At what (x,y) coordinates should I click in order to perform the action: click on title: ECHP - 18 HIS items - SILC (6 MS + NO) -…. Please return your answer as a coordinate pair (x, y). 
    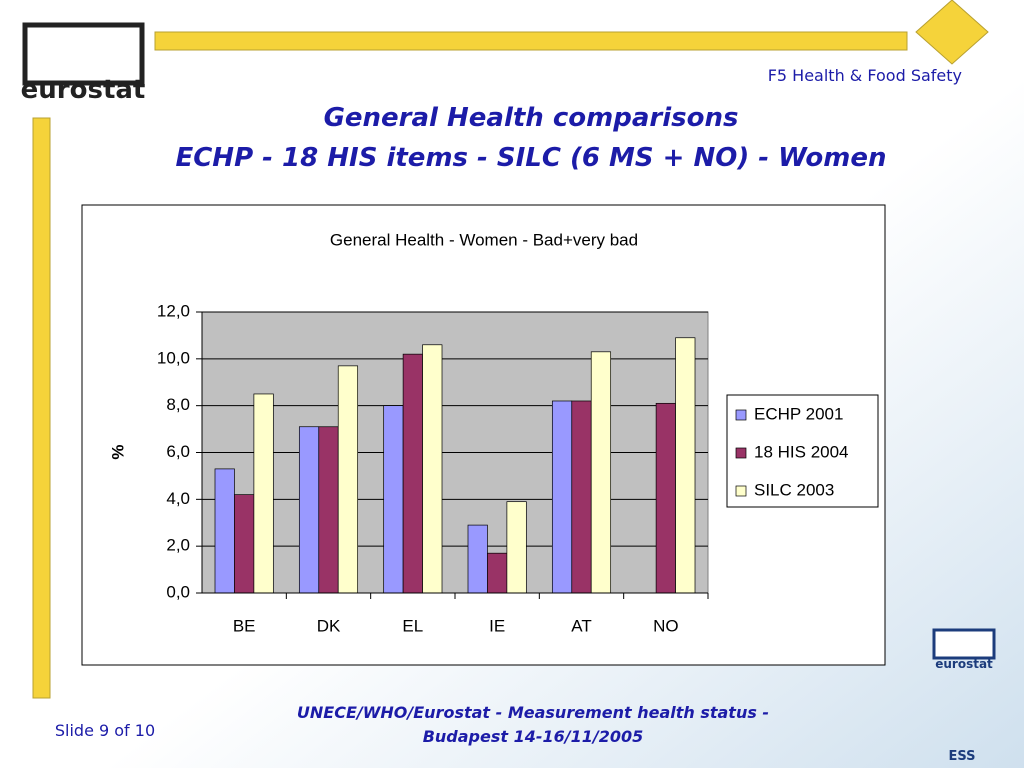
    Looking at the image, I should click on (530, 158).